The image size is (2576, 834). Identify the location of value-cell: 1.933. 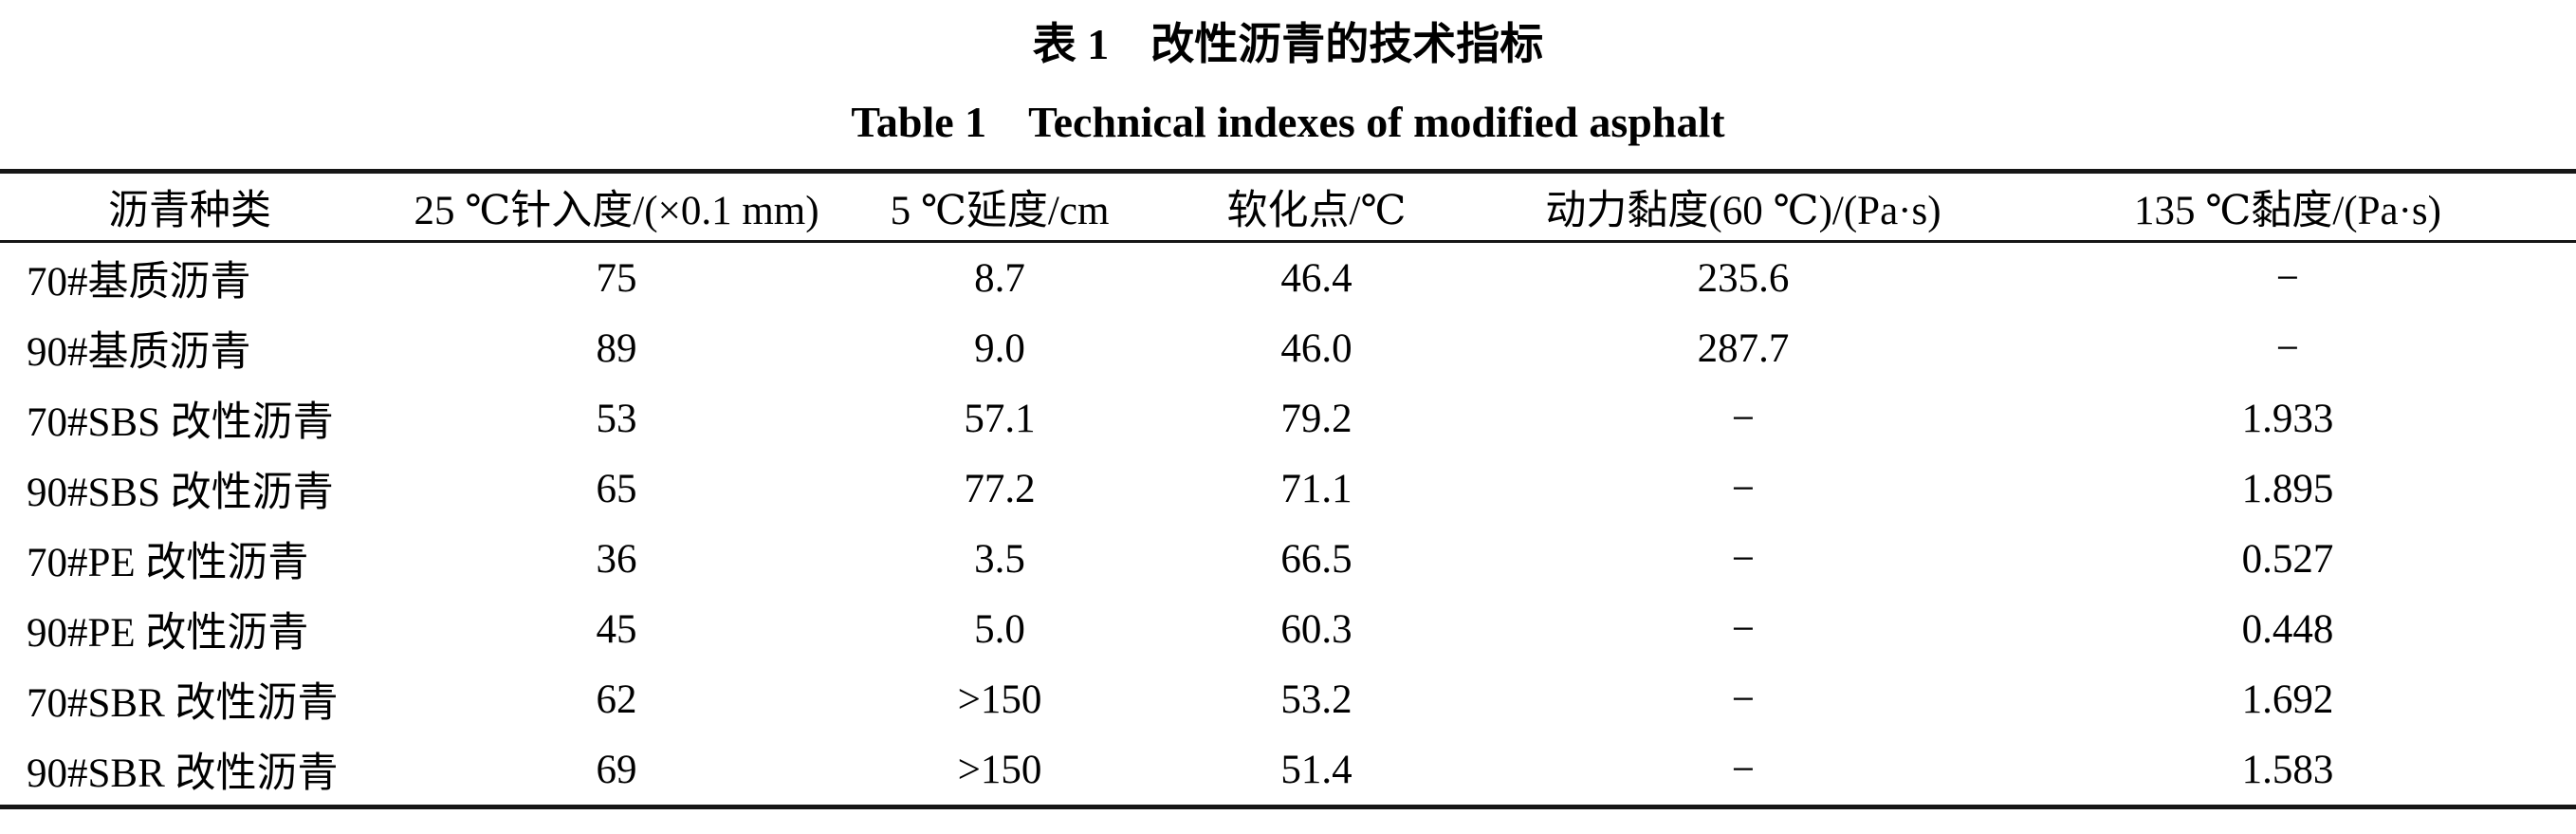
(2287, 419).